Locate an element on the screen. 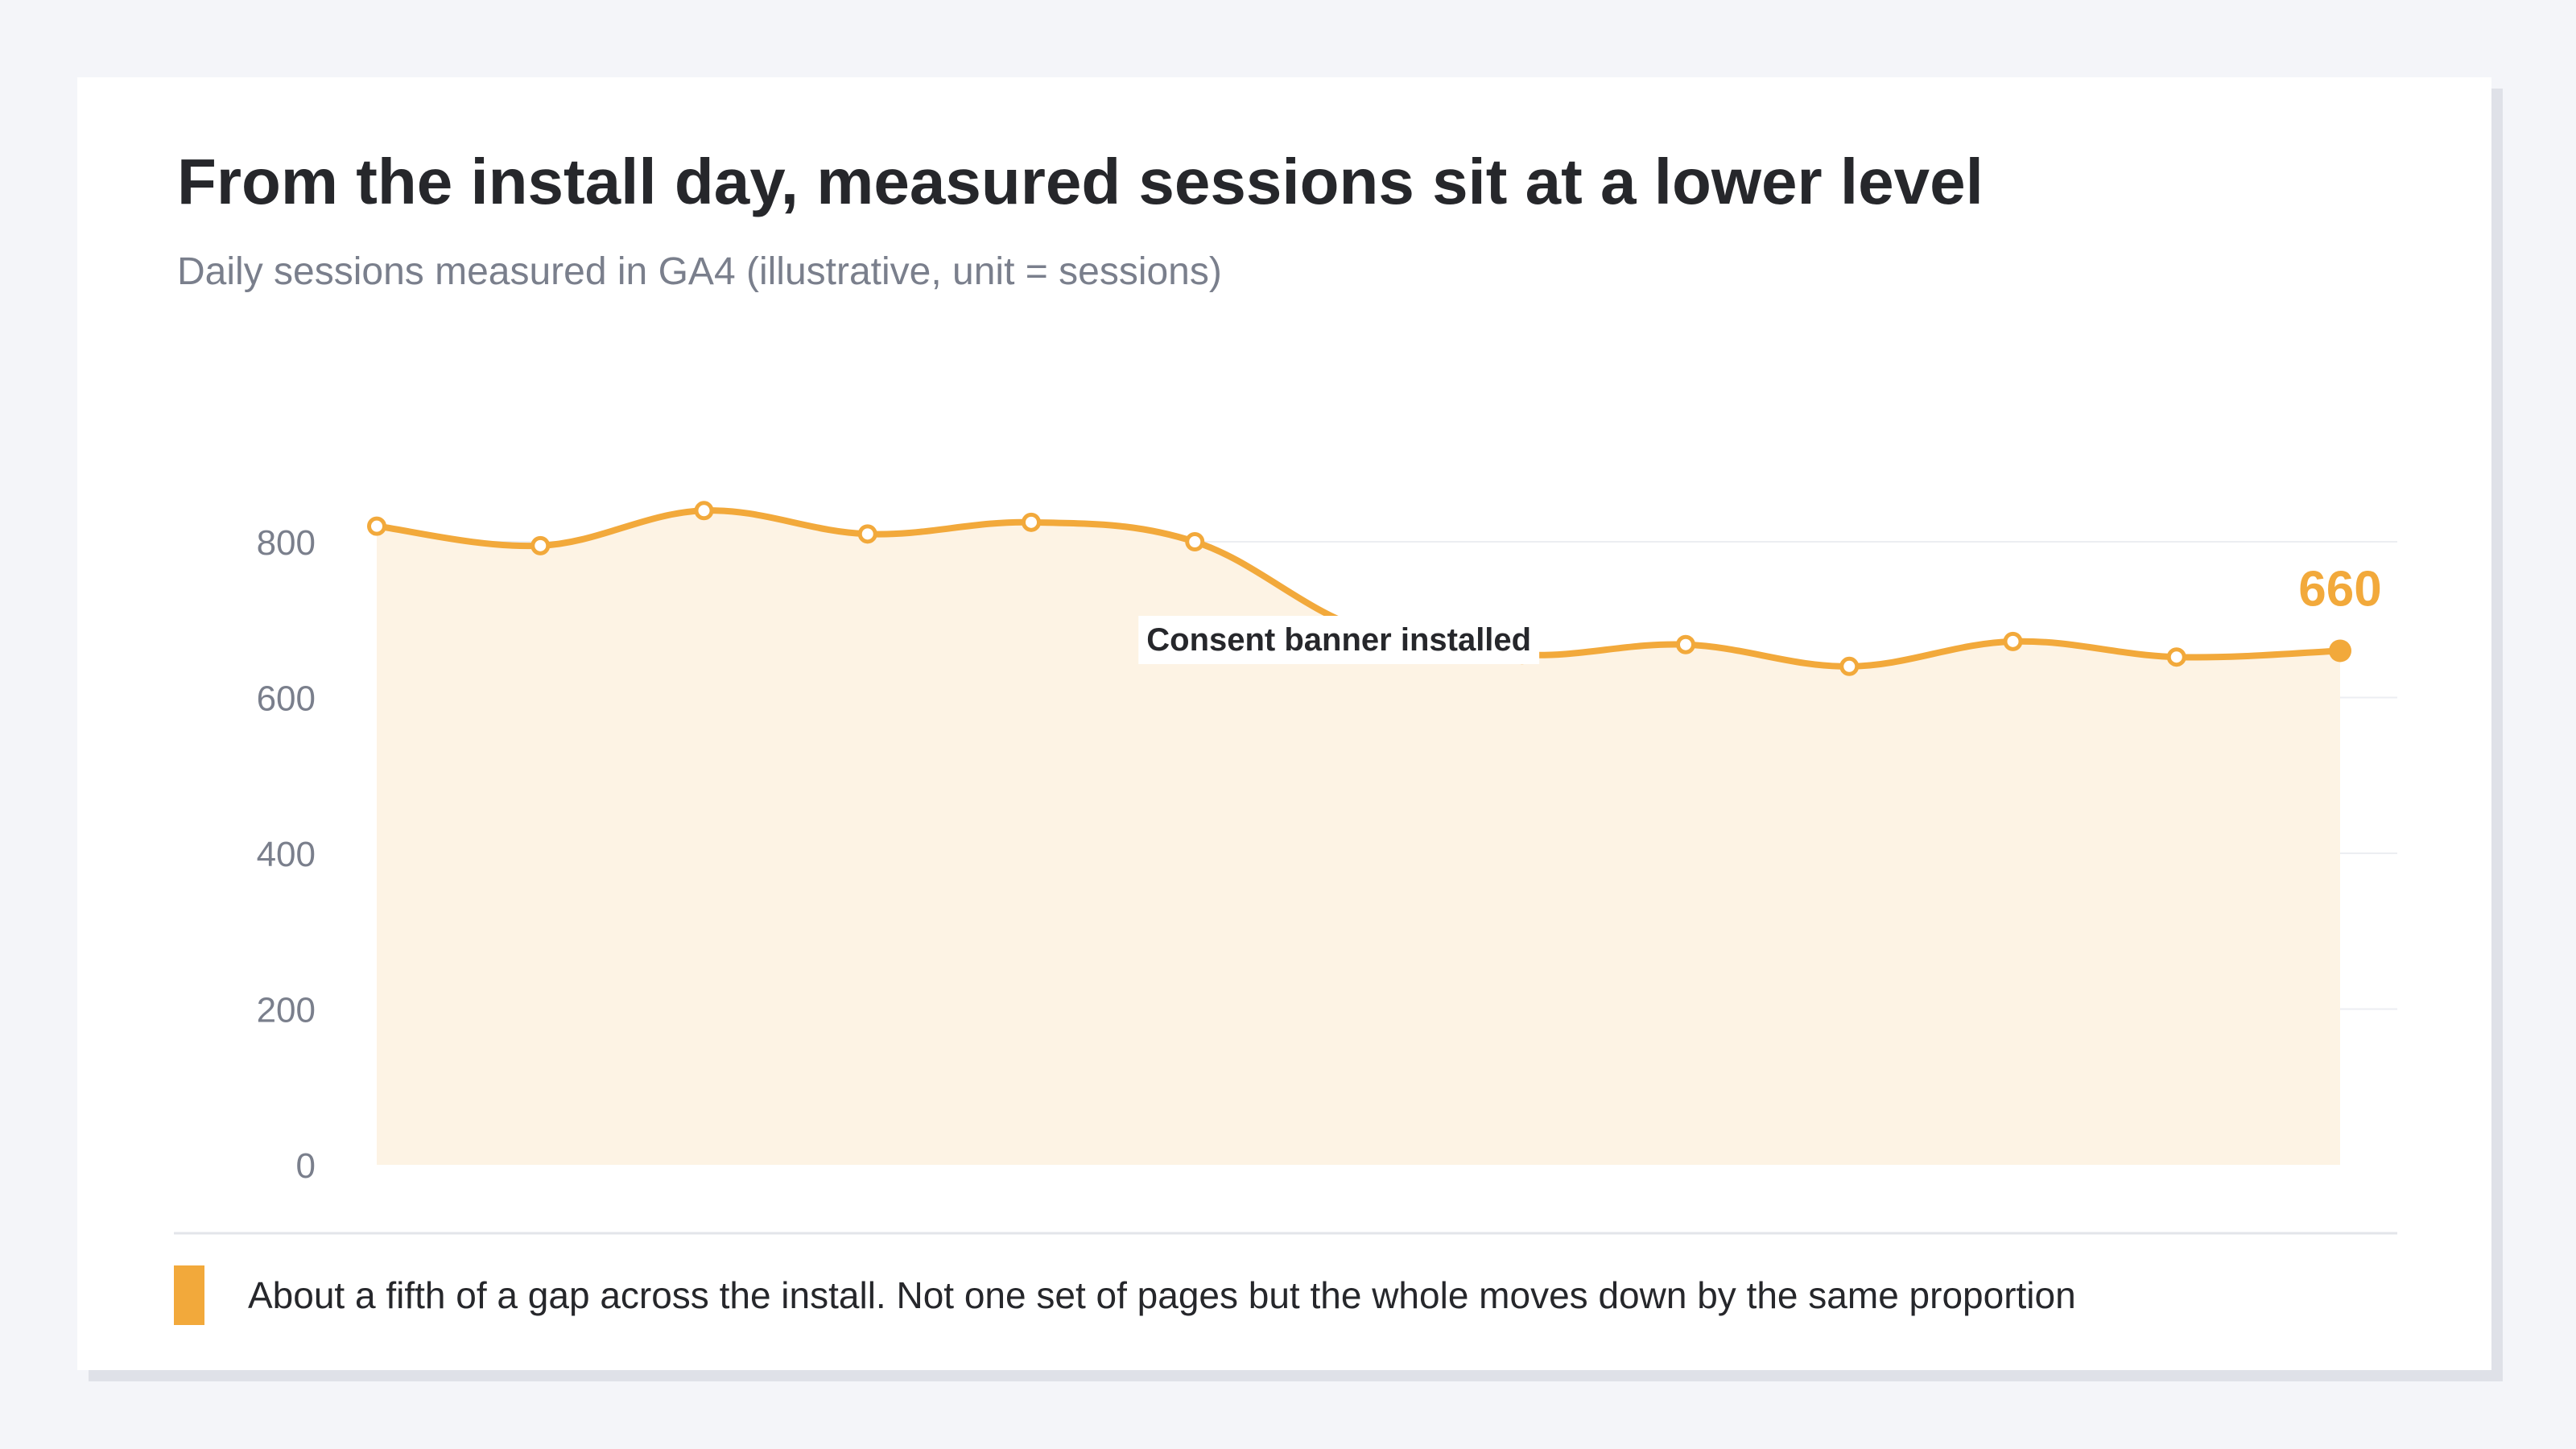 The image size is (2576, 1449). y-axis-ticks: 0 200 400 600 800 is located at coordinates (286, 854).